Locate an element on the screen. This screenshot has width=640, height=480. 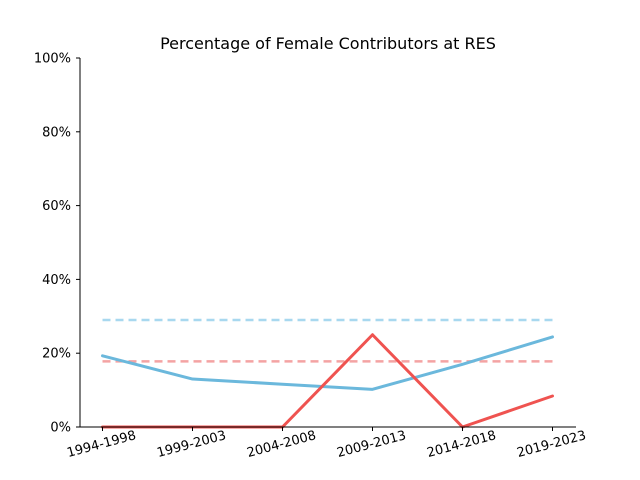
x-tick-label: 2014-2018 is located at coordinates (461, 444).